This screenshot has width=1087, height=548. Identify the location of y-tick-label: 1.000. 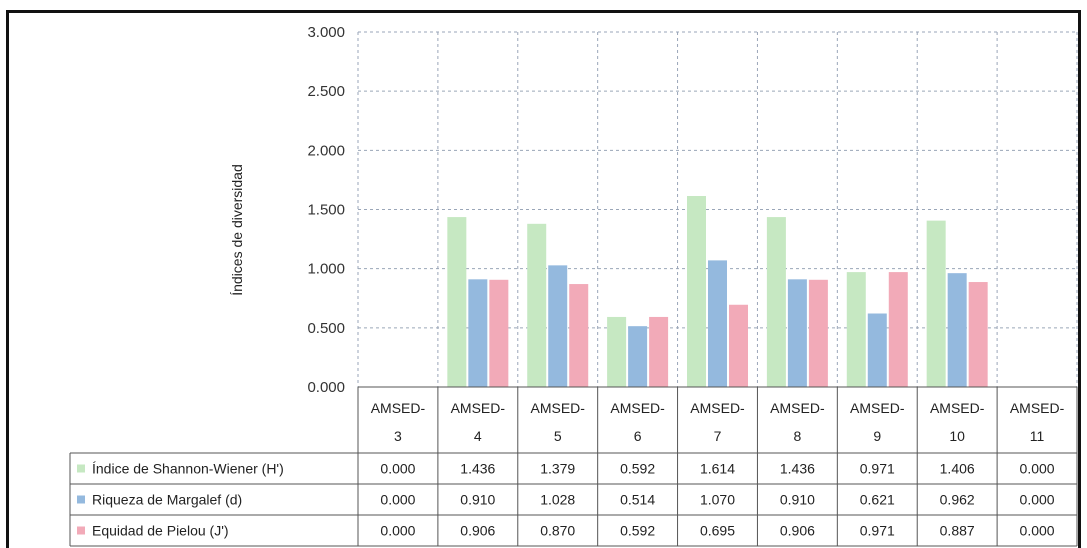
(326, 269).